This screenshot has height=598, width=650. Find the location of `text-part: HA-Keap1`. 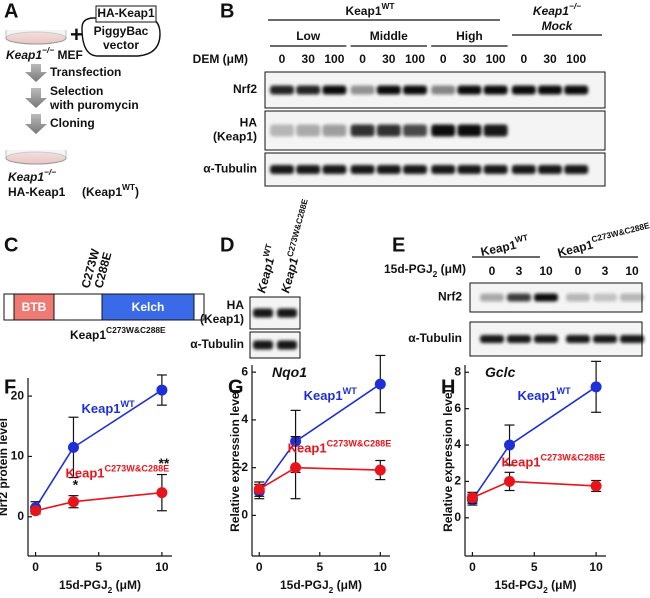

text-part: HA-Keap1 is located at coordinates (37, 192).